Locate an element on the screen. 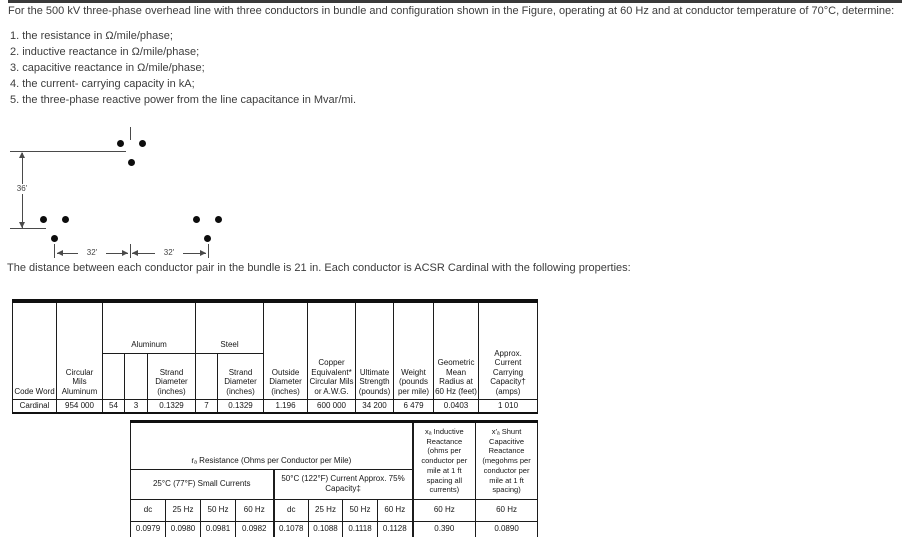 The height and width of the screenshot is (553, 902). t1-cell-copper-equivalent: 600 000 is located at coordinates (332, 406).